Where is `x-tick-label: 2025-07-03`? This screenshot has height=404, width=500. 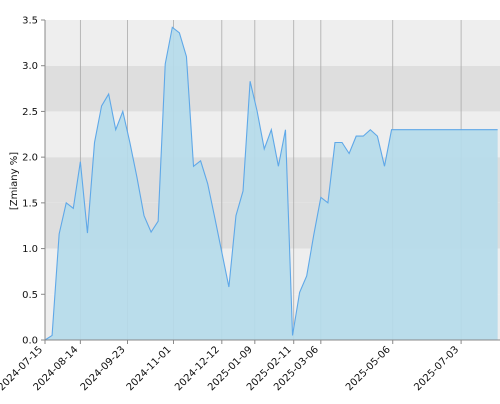 x-tick-label: 2025-07-03 is located at coordinates (436, 368).